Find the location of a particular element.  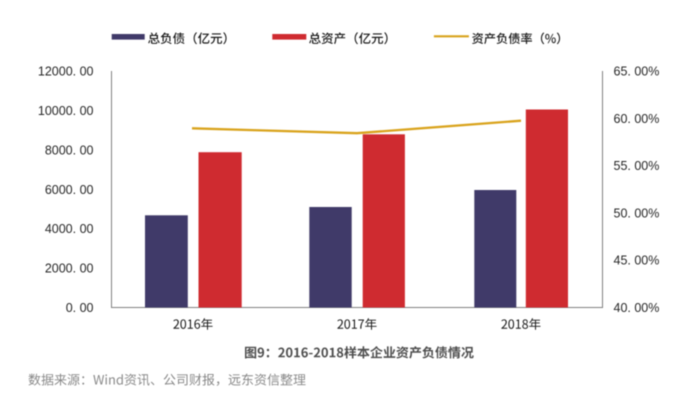

svg-text: 65. 00% is located at coordinates (637, 72).